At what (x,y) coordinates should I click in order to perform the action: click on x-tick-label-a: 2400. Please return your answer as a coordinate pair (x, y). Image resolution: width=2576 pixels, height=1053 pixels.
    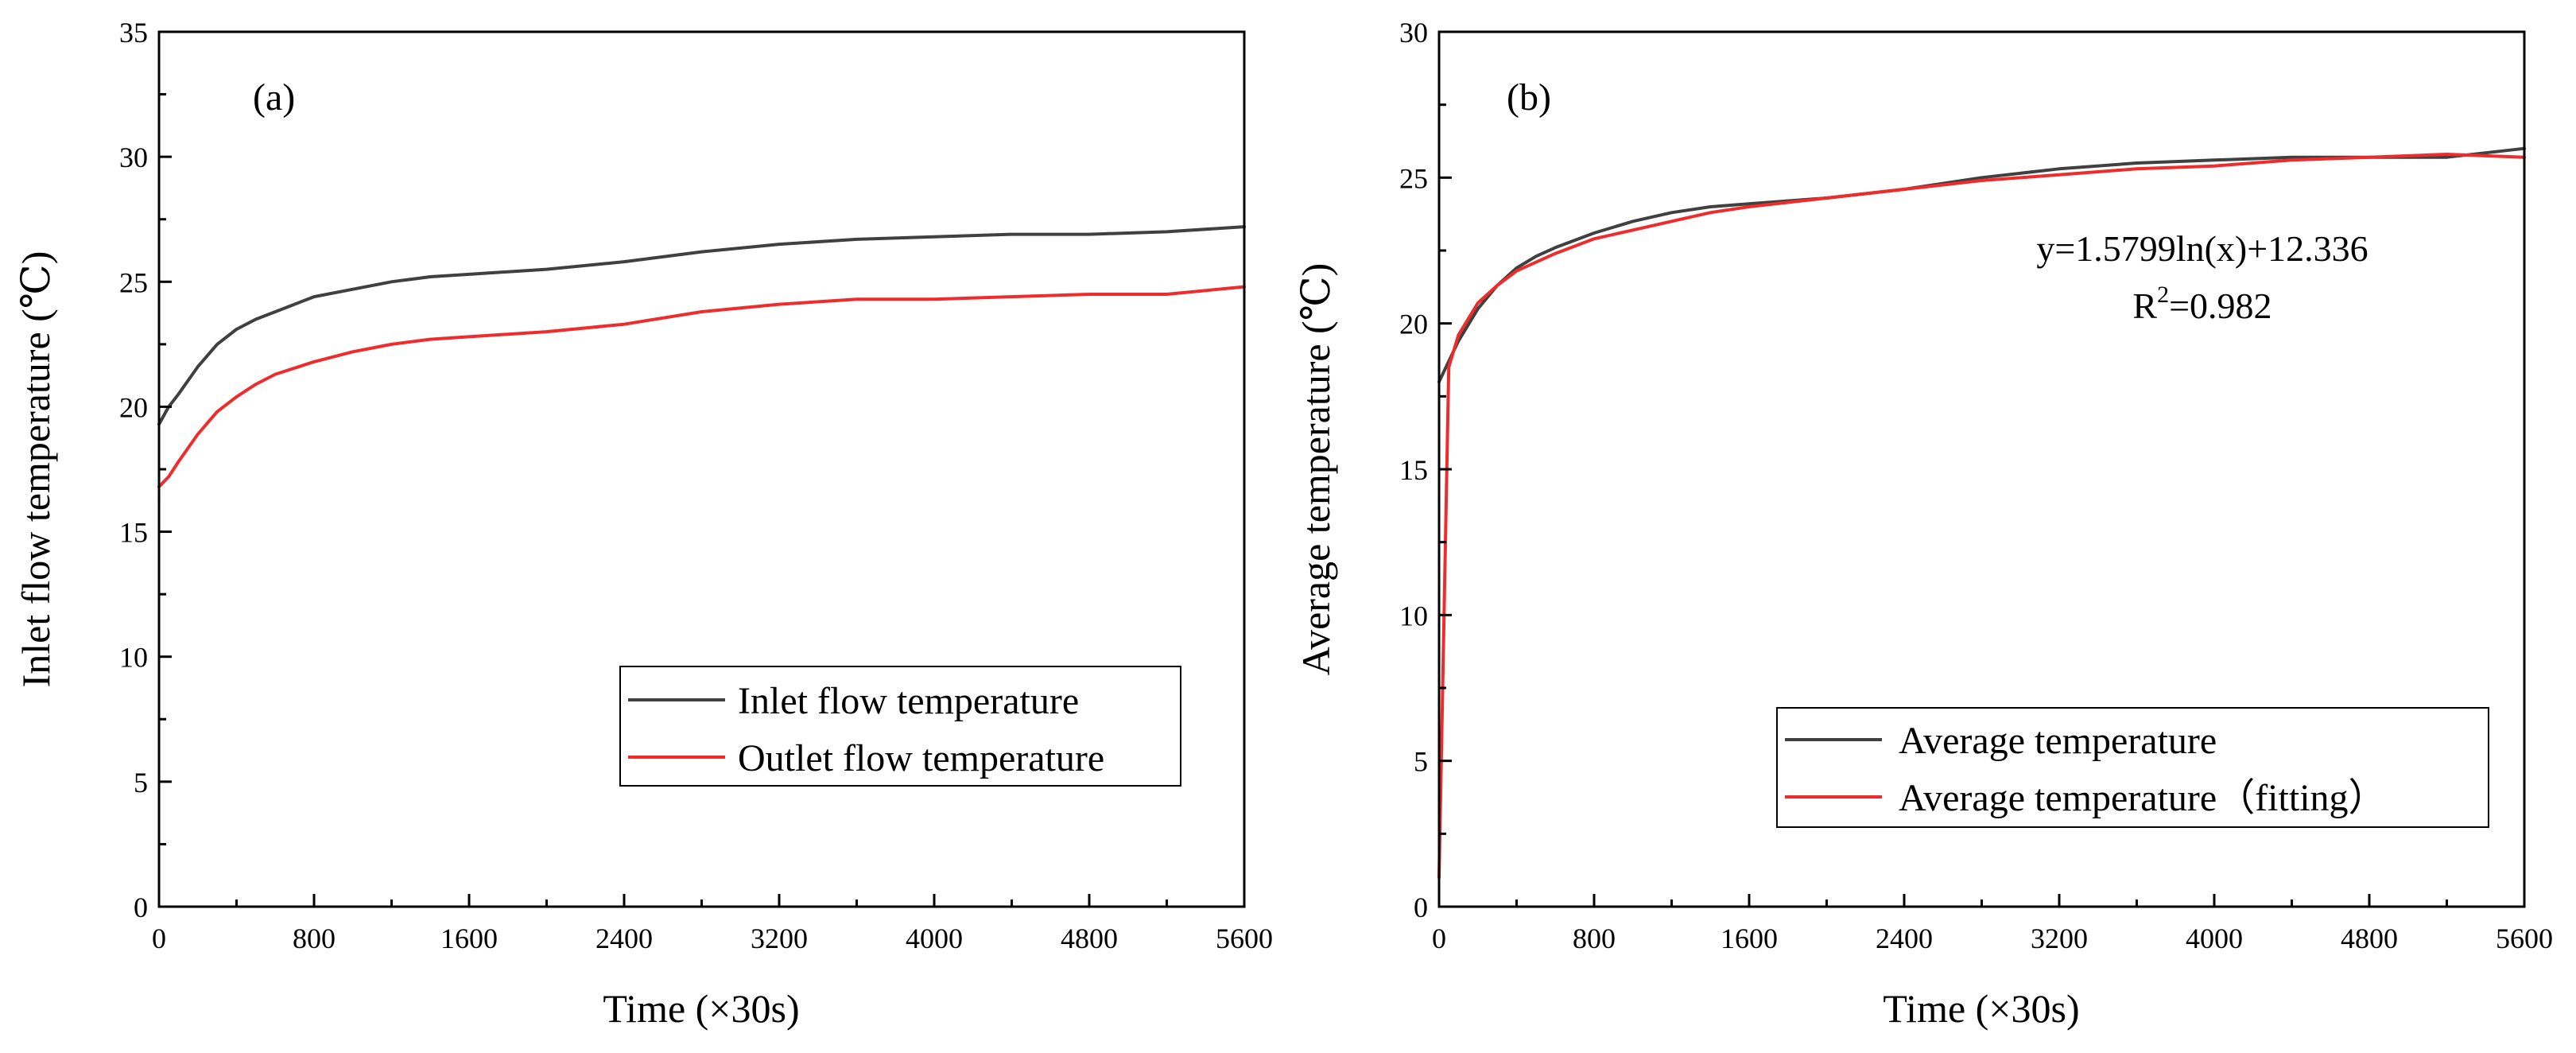
    Looking at the image, I should click on (625, 938).